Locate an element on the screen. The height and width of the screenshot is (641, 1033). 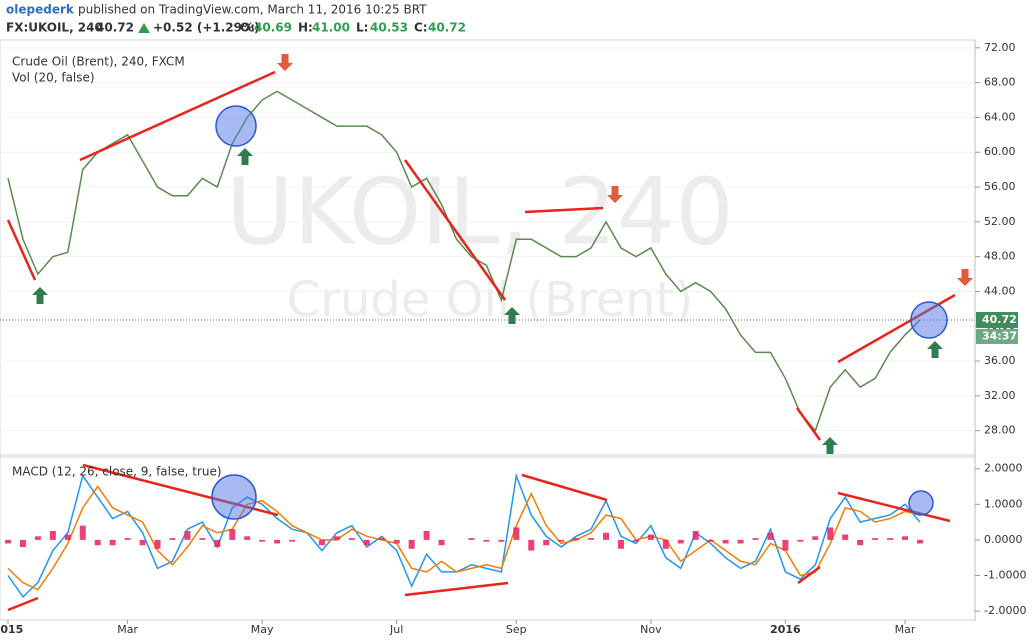
y-tick-label: 72.00 is located at coordinates (1000, 47).